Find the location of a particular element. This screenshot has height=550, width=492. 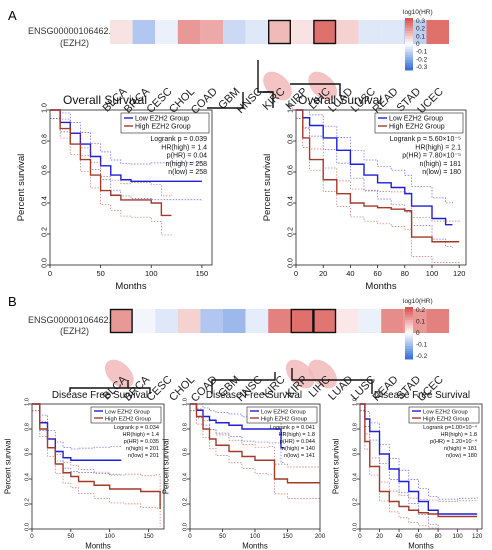

x-tick-label: 60 is located at coordinates (377, 273).